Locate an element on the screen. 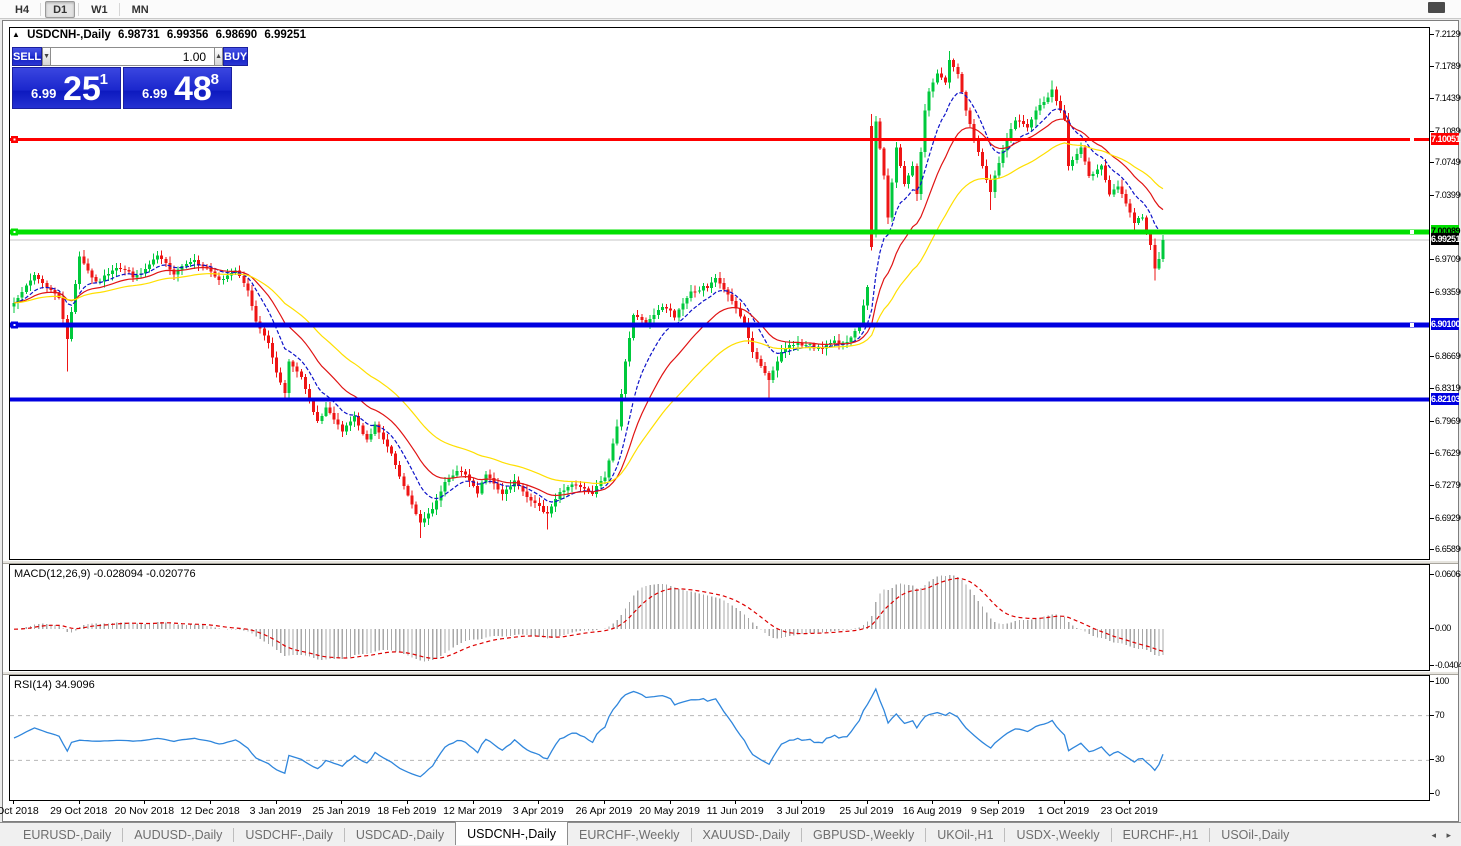 The height and width of the screenshot is (846, 1461). toolbar-more-button is located at coordinates (1436, 7).